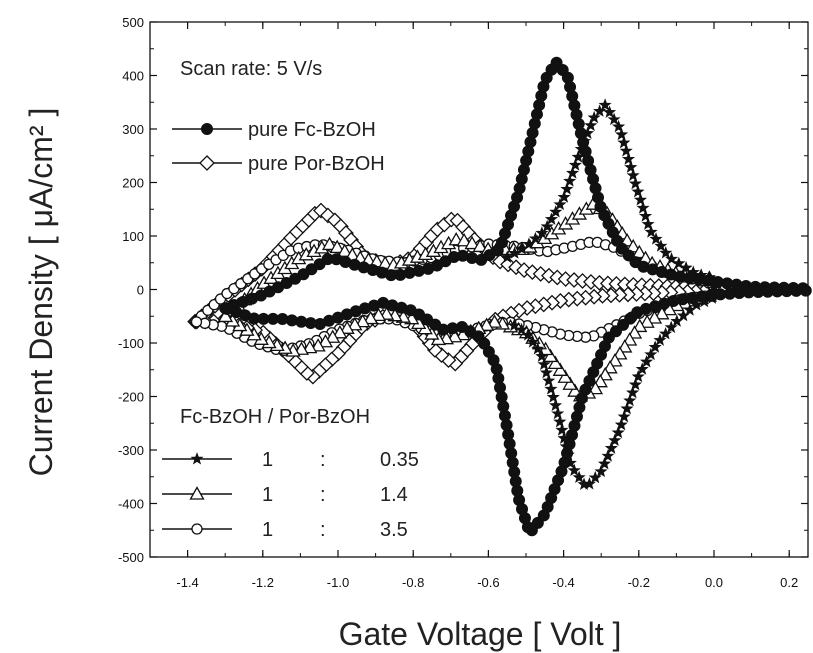 The image size is (813, 653). Describe the element at coordinates (338, 582) in the screenshot. I see `x-tick-label: -1.0` at that location.